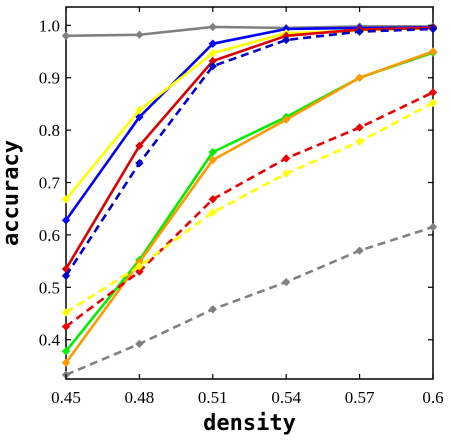 The width and height of the screenshot is (450, 440). What do you see at coordinates (50, 340) in the screenshot?
I see `y-tick-label: 0.4` at bounding box center [50, 340].